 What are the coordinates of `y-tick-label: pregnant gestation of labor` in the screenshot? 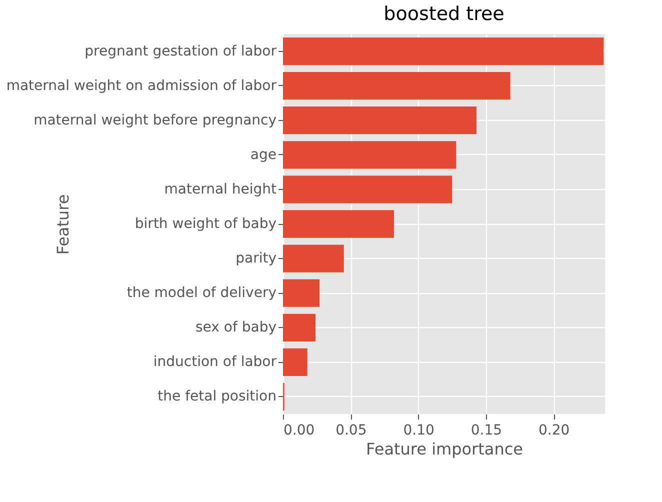 It's located at (180, 51).